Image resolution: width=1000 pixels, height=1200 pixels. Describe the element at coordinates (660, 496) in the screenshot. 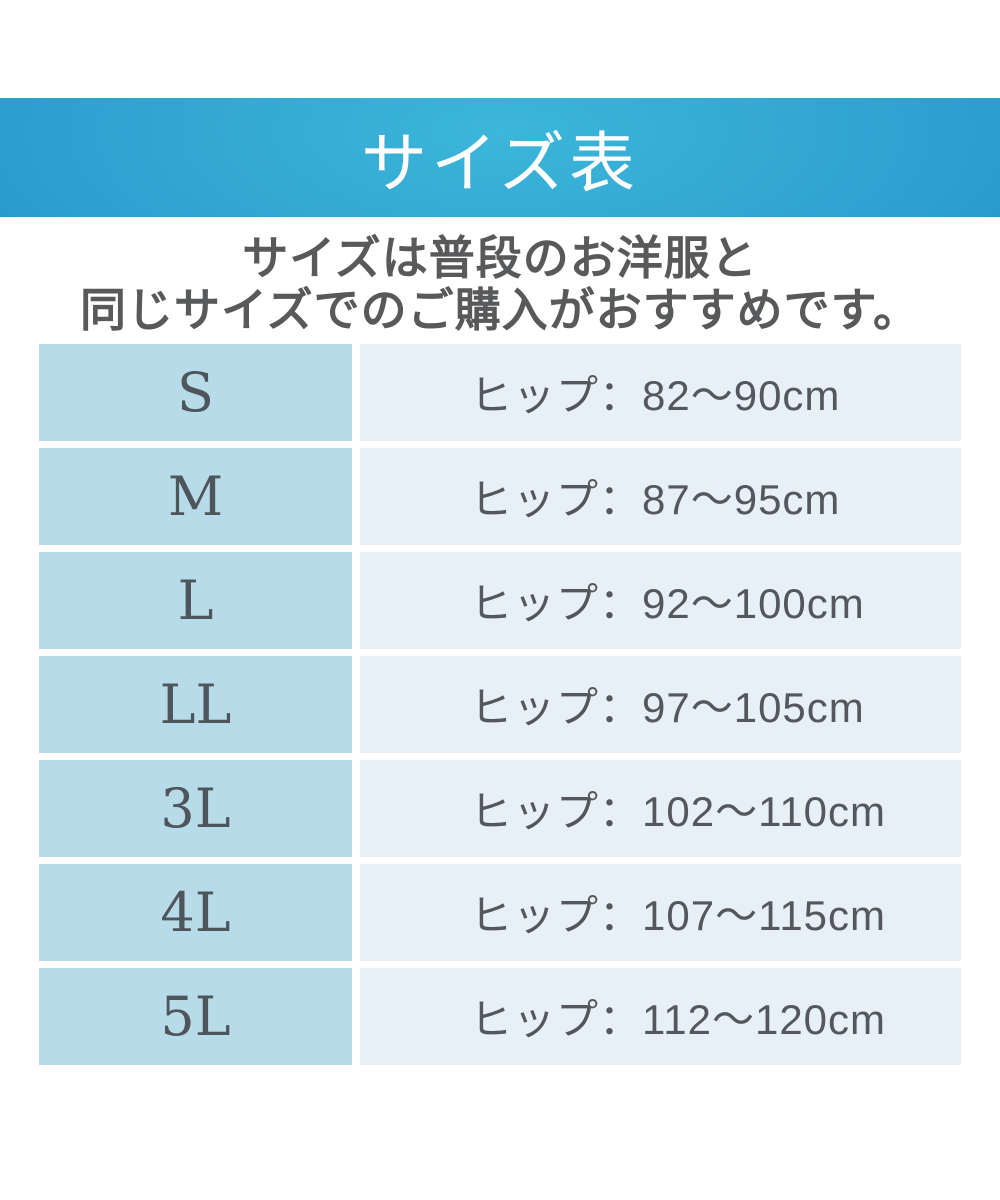

I see `hip-range-cell: ヒップ：87〜95cm` at that location.